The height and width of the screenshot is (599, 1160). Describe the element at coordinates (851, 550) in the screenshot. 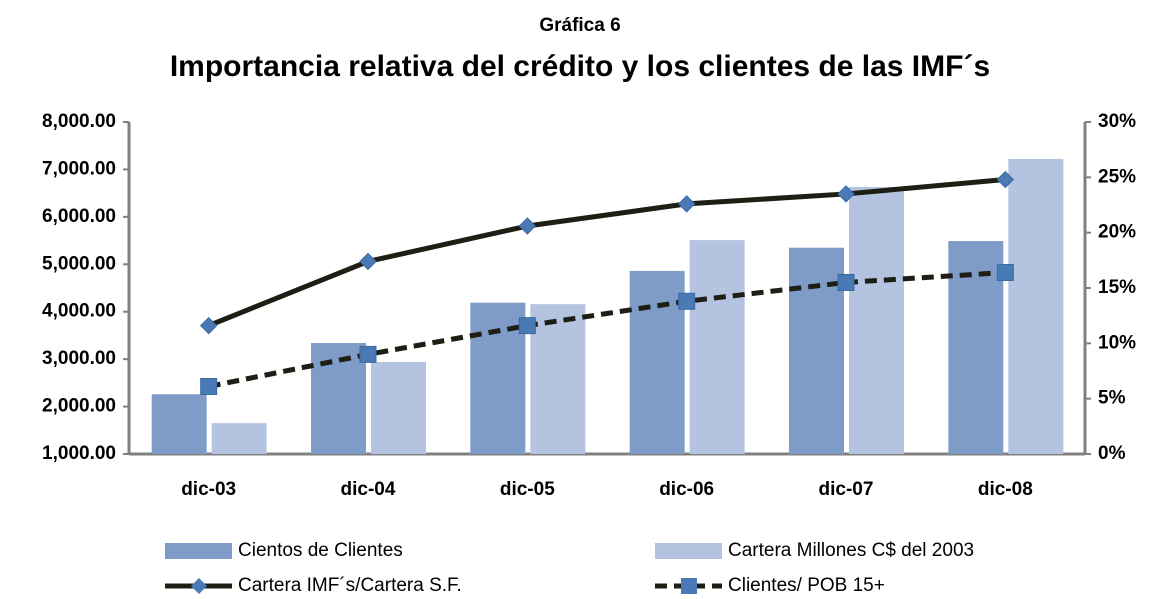

I see `legend-label: Cartera Millones C$ del 2003` at that location.